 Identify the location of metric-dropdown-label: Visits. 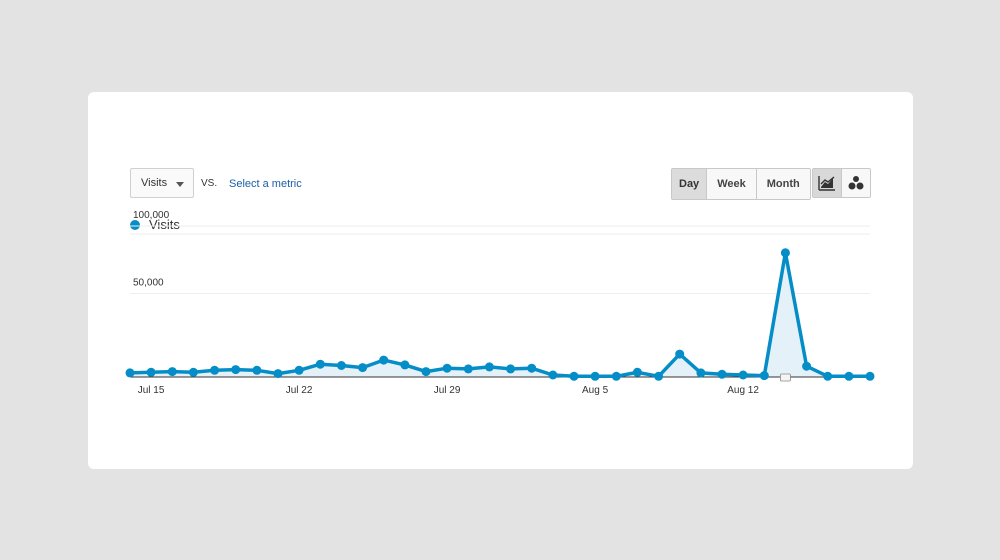
(154, 183).